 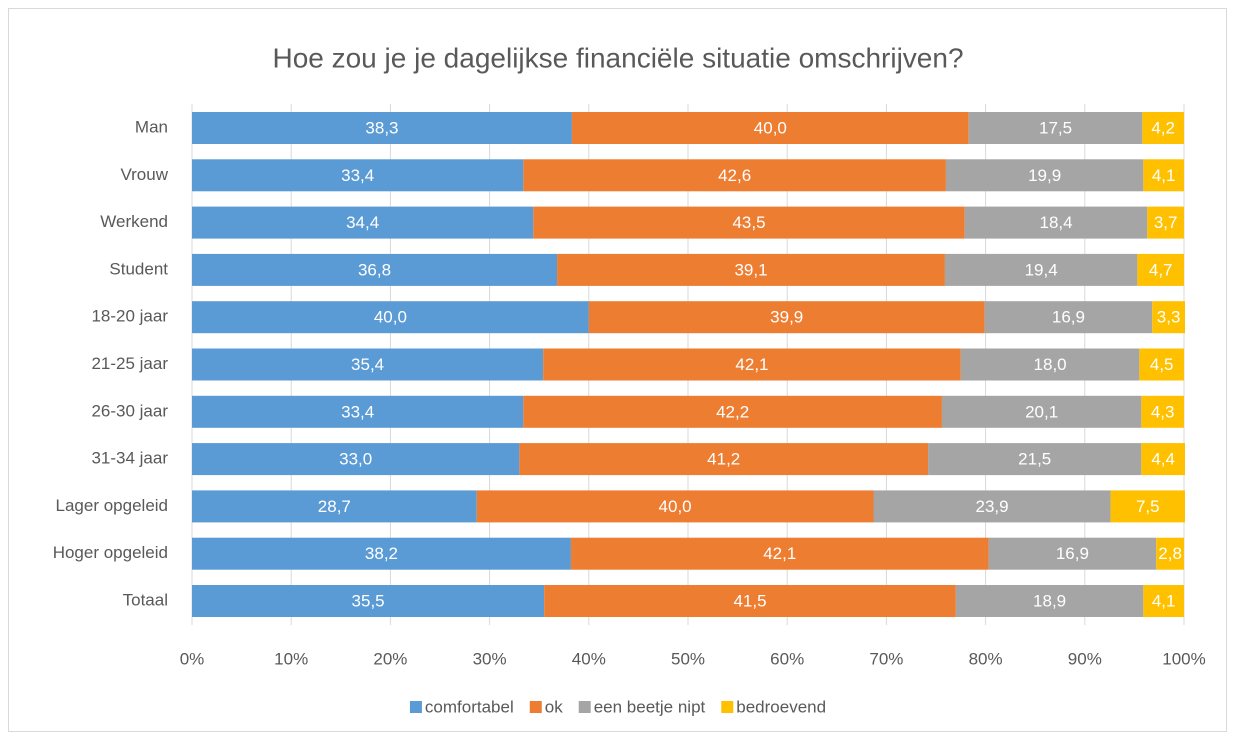 I want to click on x-tick-label: 30%, so click(x=490, y=658).